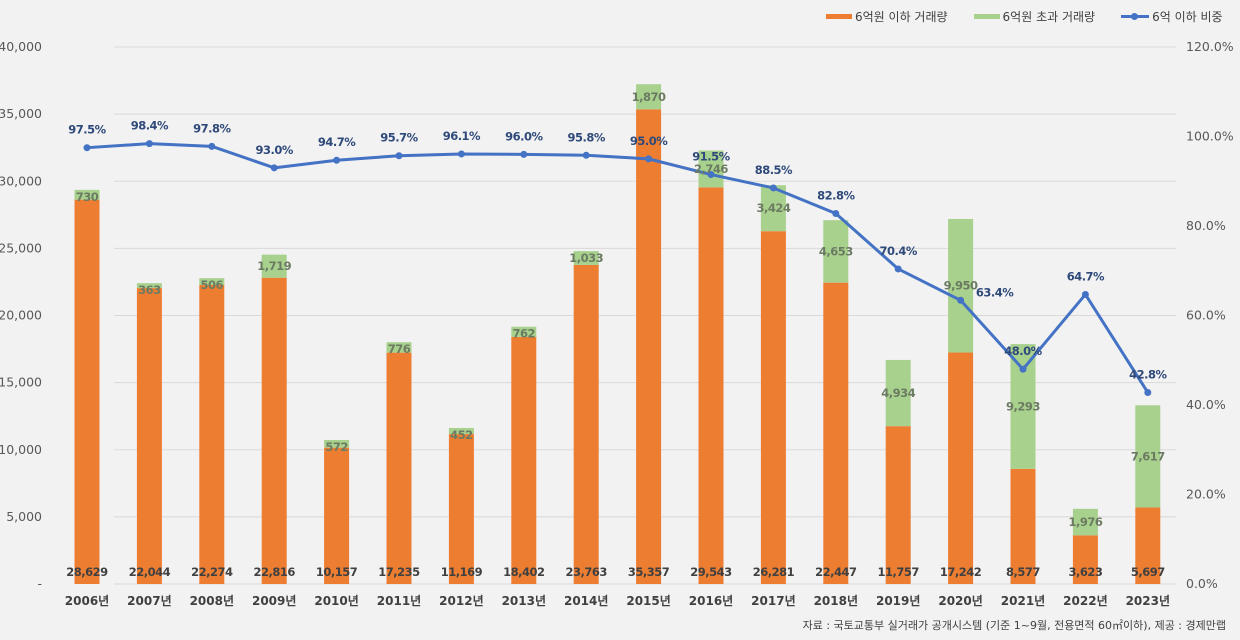 This screenshot has width=1240, height=640. Describe the element at coordinates (150, 126) in the screenshot. I see `data-label-share: 98.4%` at that location.